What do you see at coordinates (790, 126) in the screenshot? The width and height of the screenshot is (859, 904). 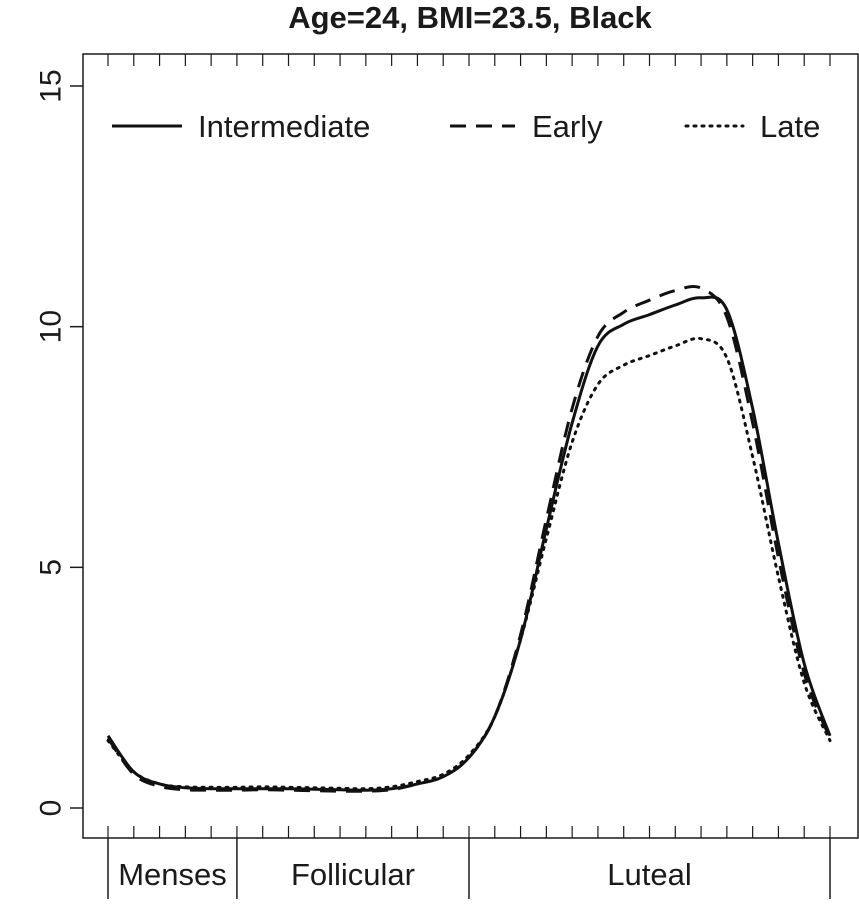 I see `legend-label-late: Late` at bounding box center [790, 126].